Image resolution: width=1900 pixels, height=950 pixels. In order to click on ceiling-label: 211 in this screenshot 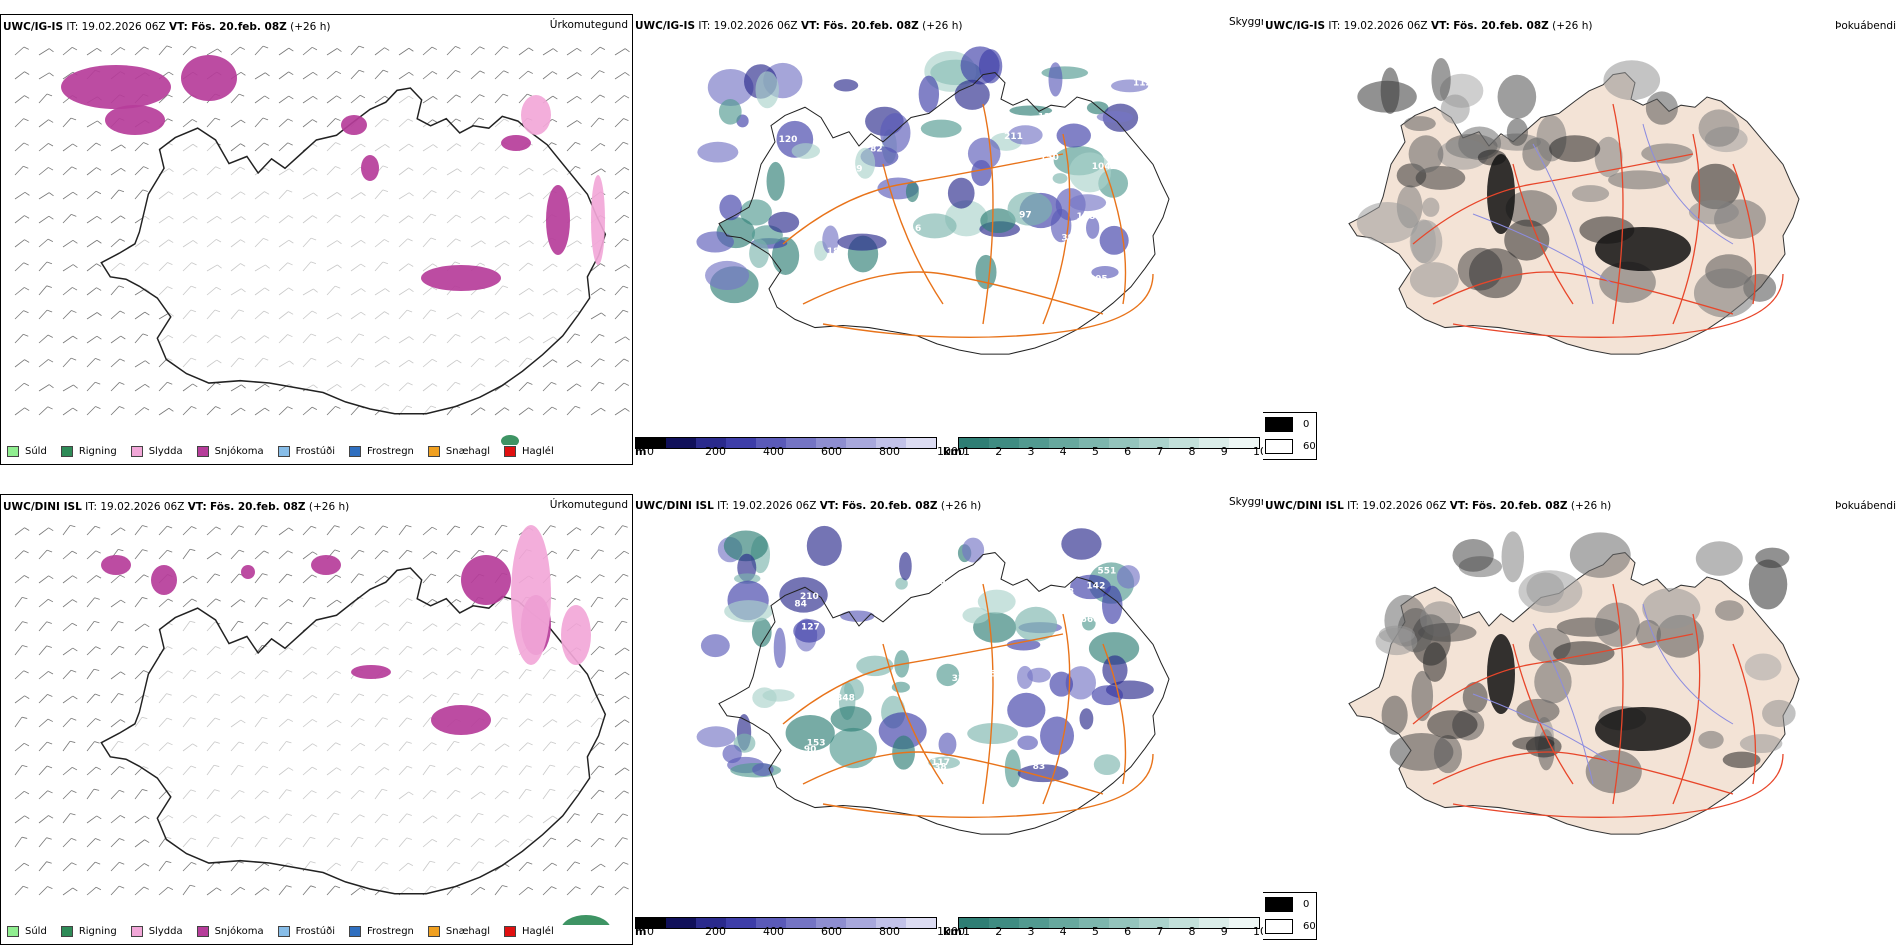, I will do `click(1013, 137)`.